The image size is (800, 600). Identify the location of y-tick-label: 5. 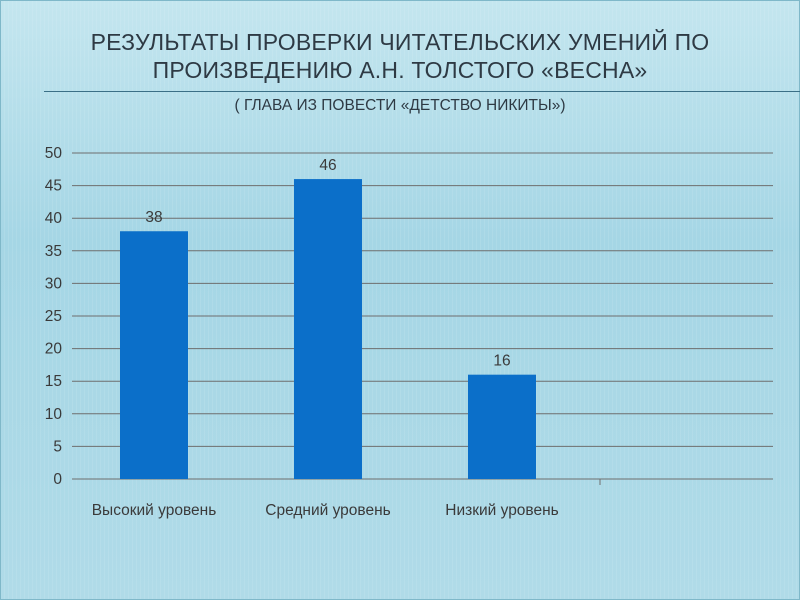
(57, 446).